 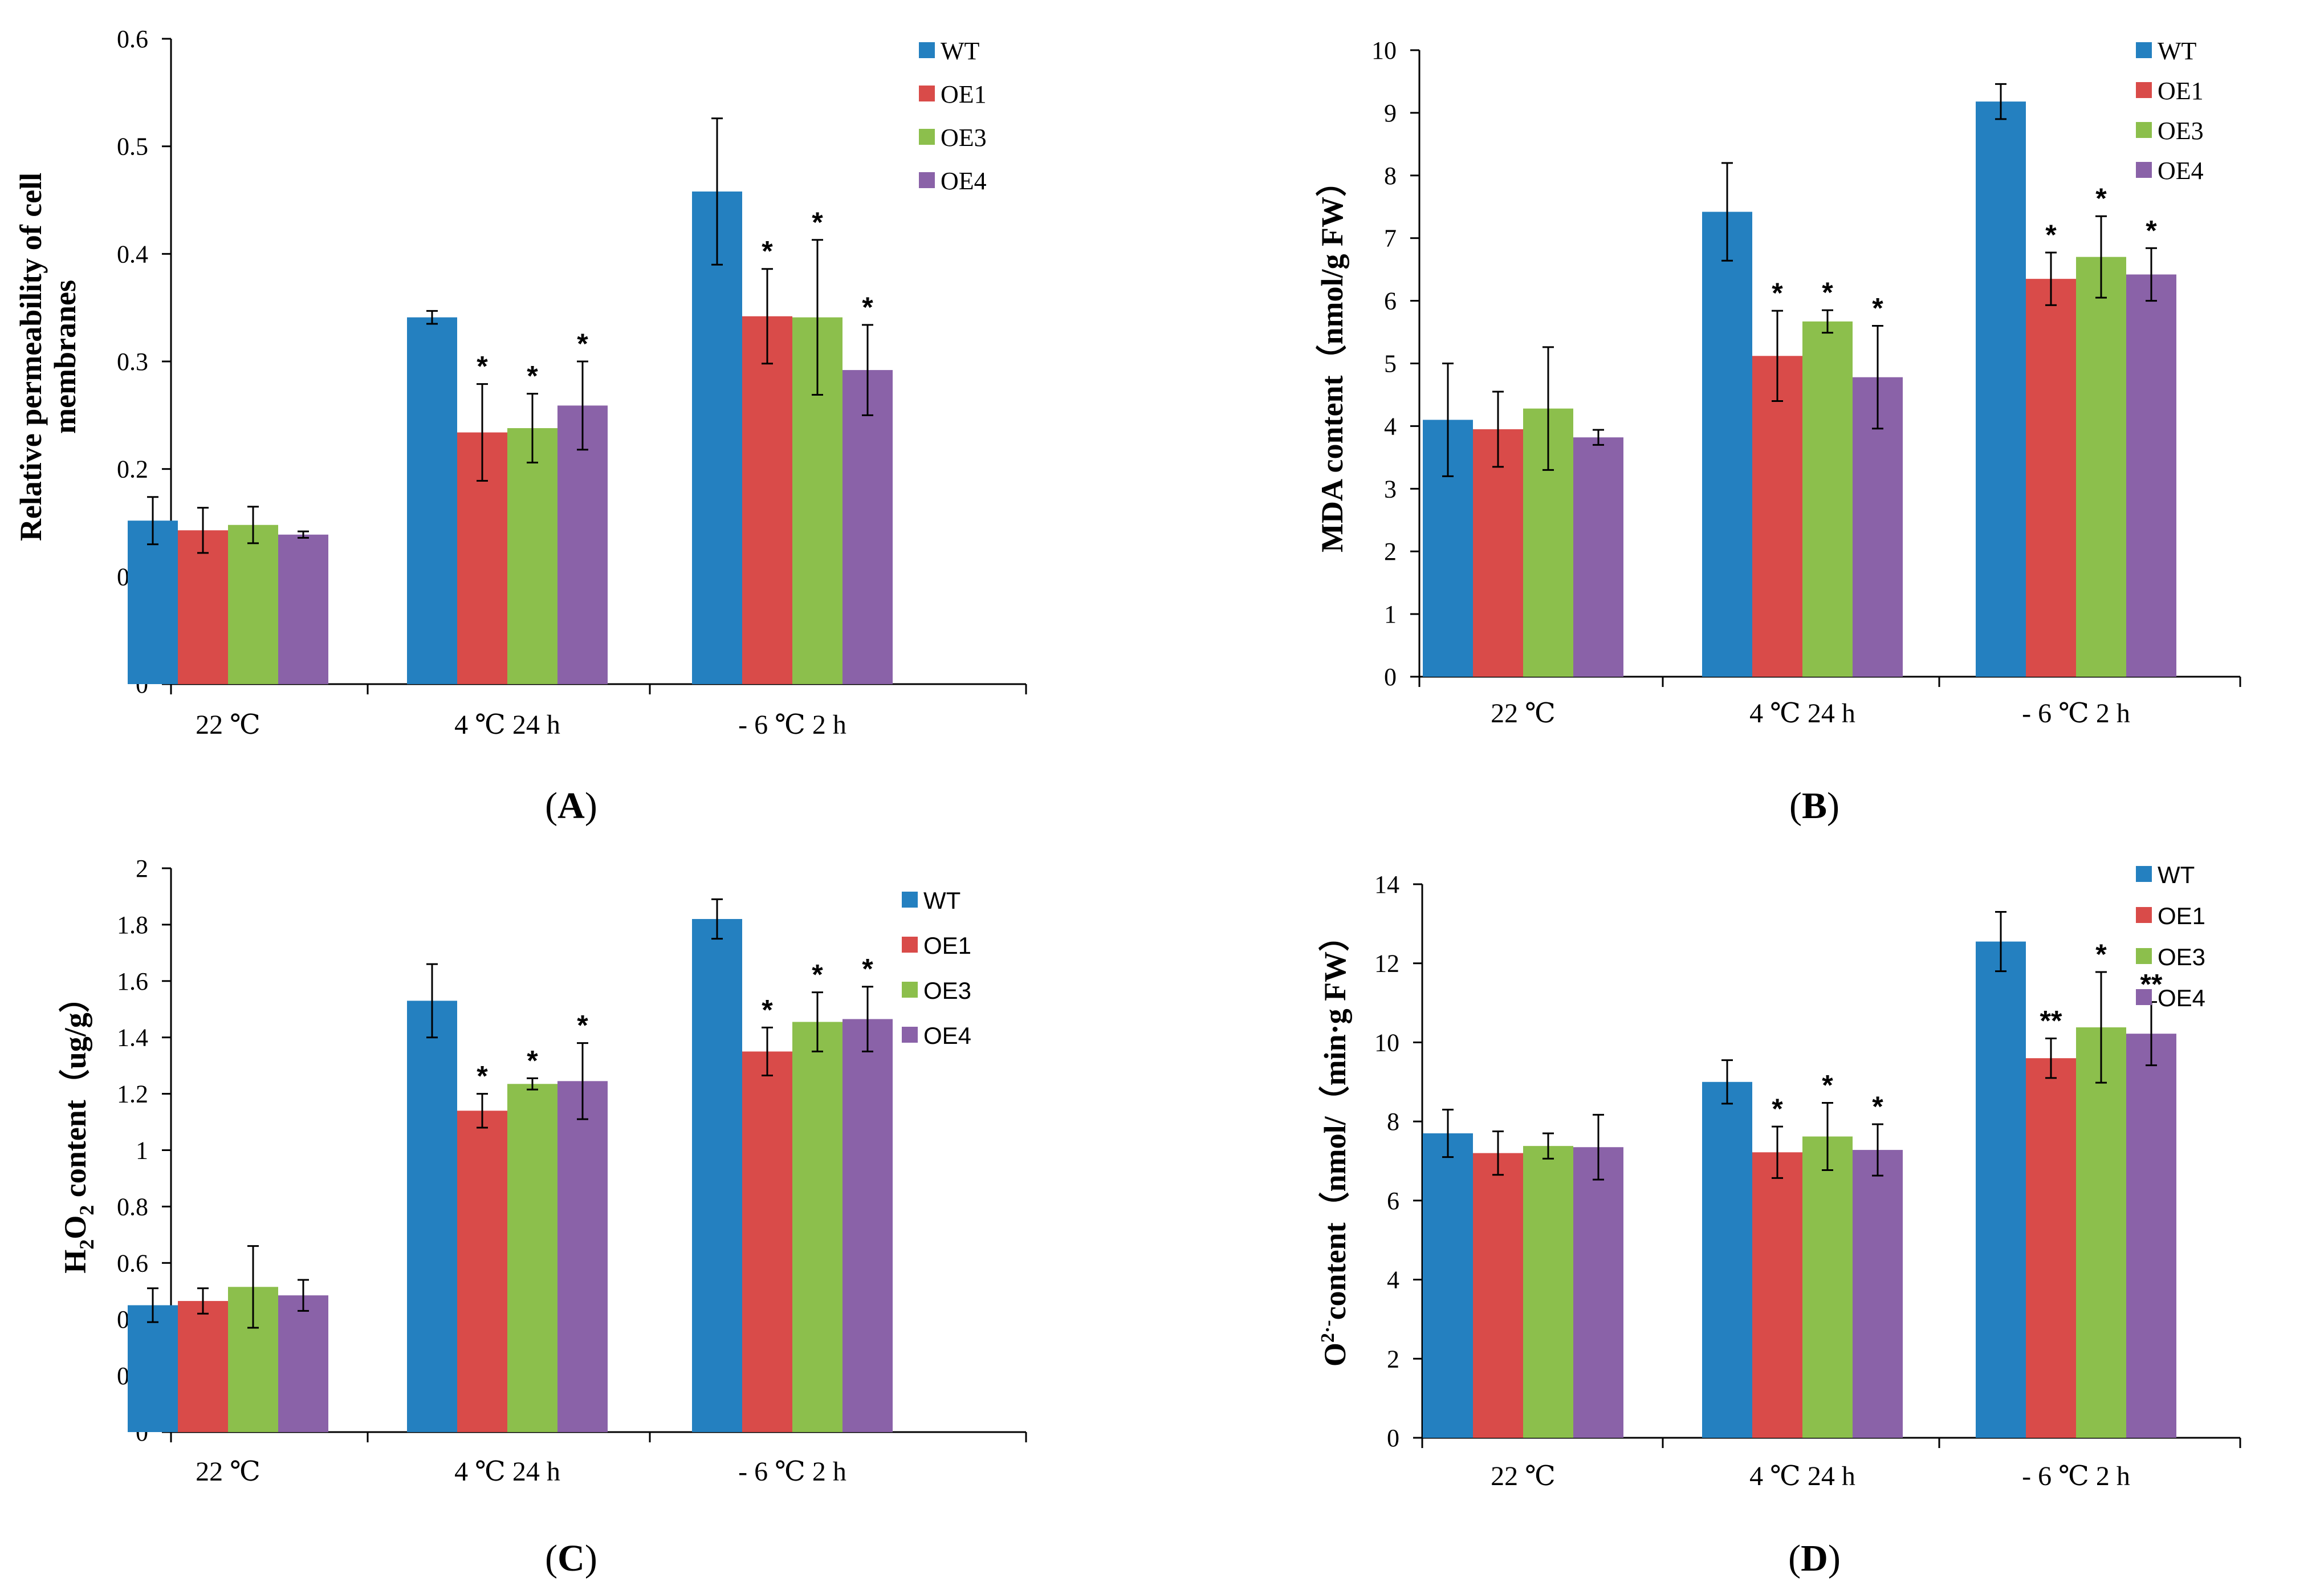 What do you see at coordinates (2144, 874) in the screenshot?
I see `panel-d-legend-swatch-wt` at bounding box center [2144, 874].